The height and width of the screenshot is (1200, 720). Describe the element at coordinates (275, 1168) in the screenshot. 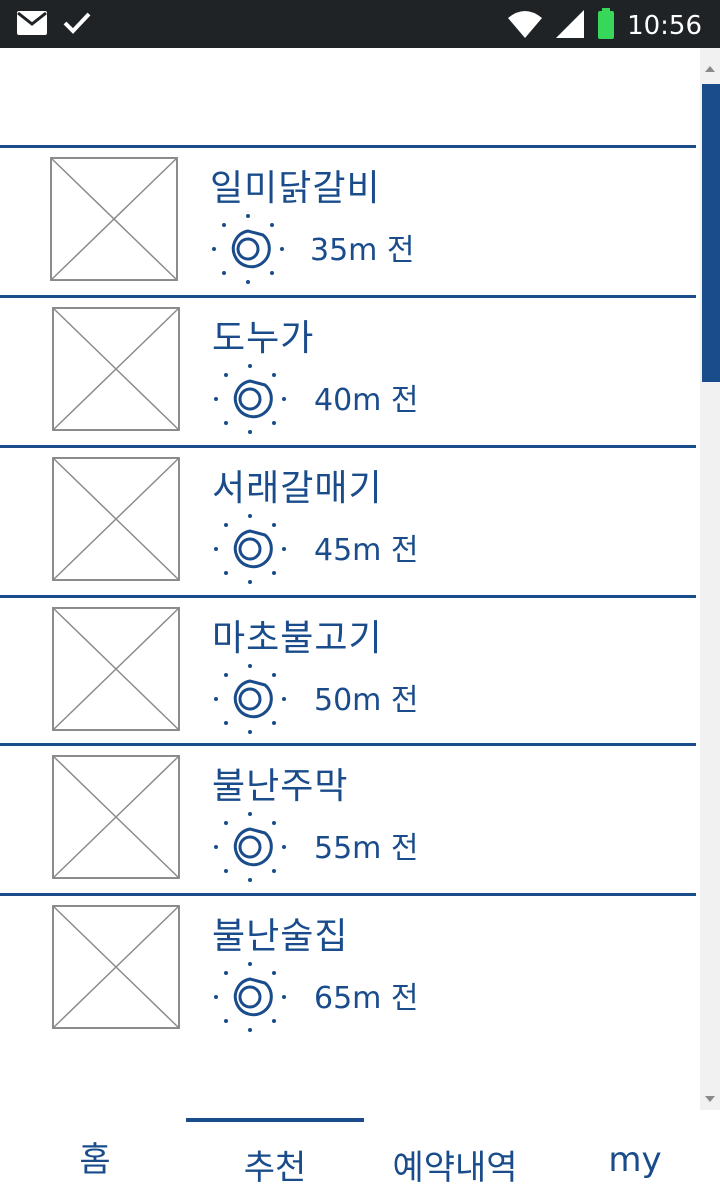

I see `tab-label: 추천` at that location.